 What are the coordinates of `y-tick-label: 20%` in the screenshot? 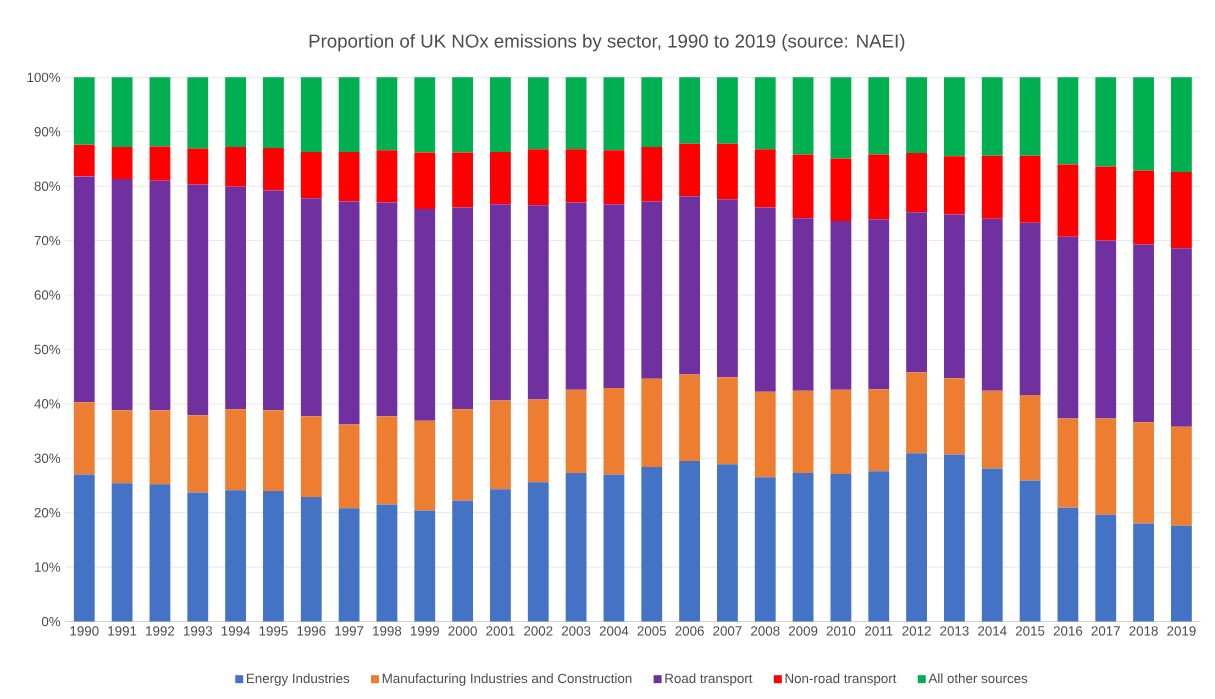 It's located at (47, 513).